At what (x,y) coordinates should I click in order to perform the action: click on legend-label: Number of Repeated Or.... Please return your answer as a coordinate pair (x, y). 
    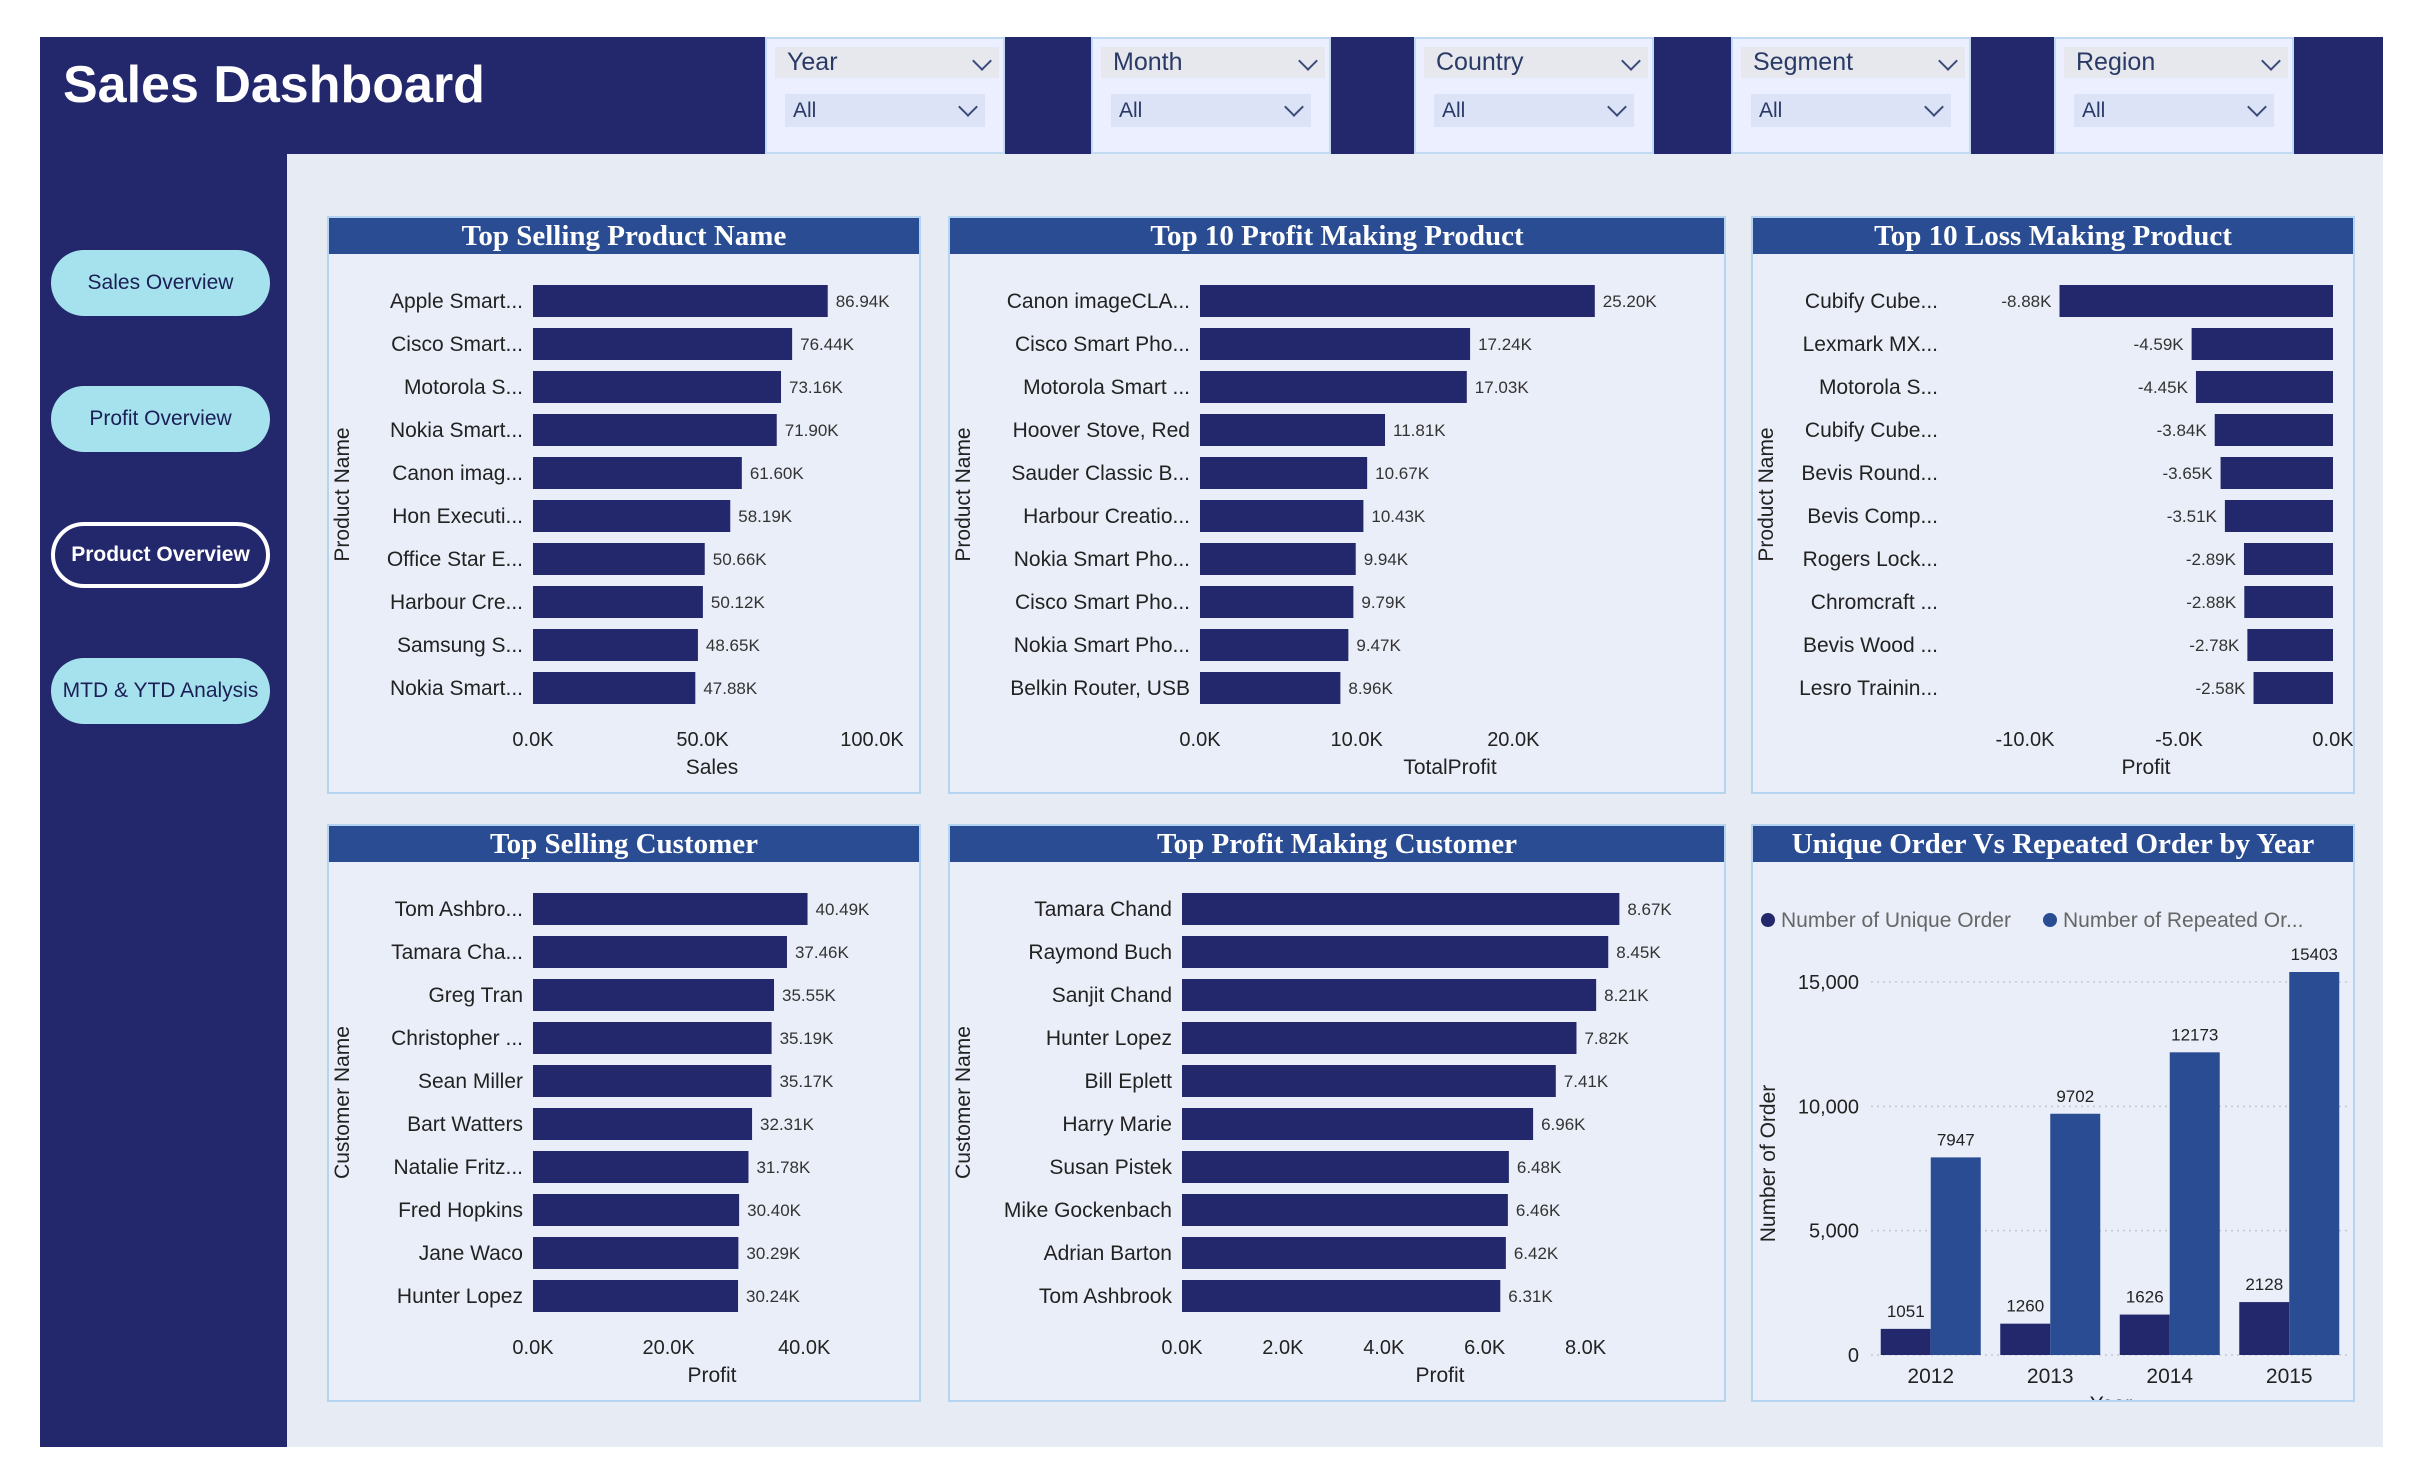
    Looking at the image, I should click on (2183, 920).